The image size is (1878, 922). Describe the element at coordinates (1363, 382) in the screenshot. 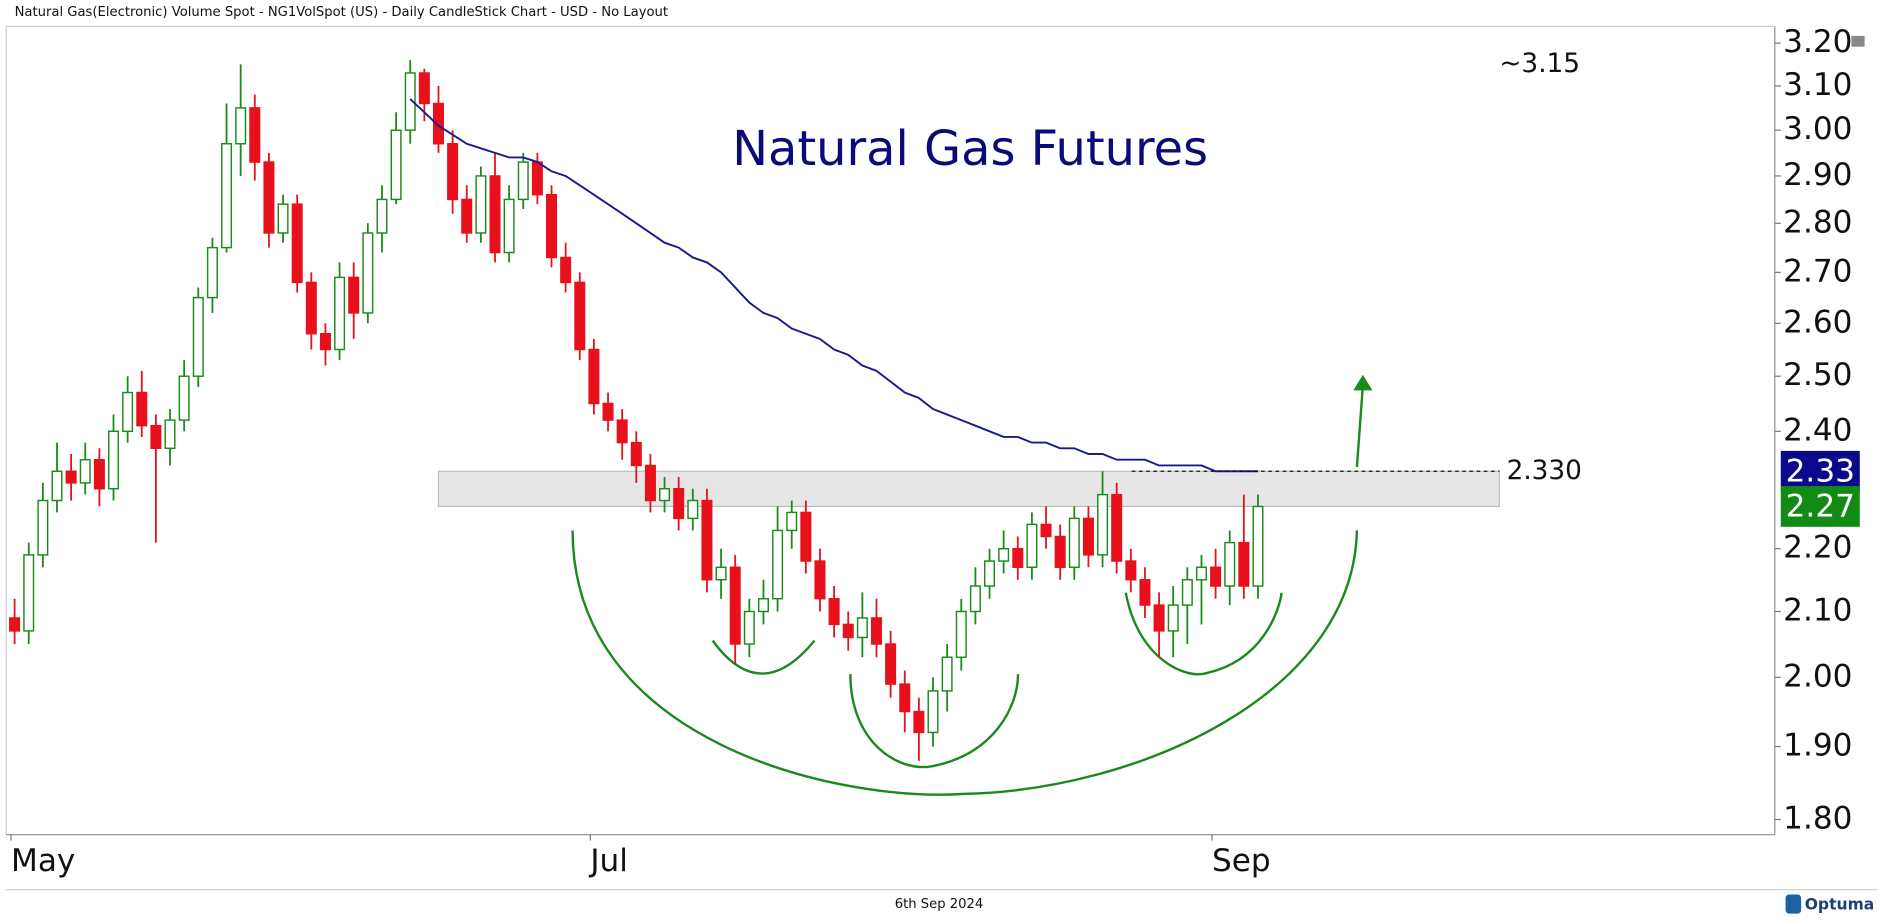

I see `arrow-head` at that location.